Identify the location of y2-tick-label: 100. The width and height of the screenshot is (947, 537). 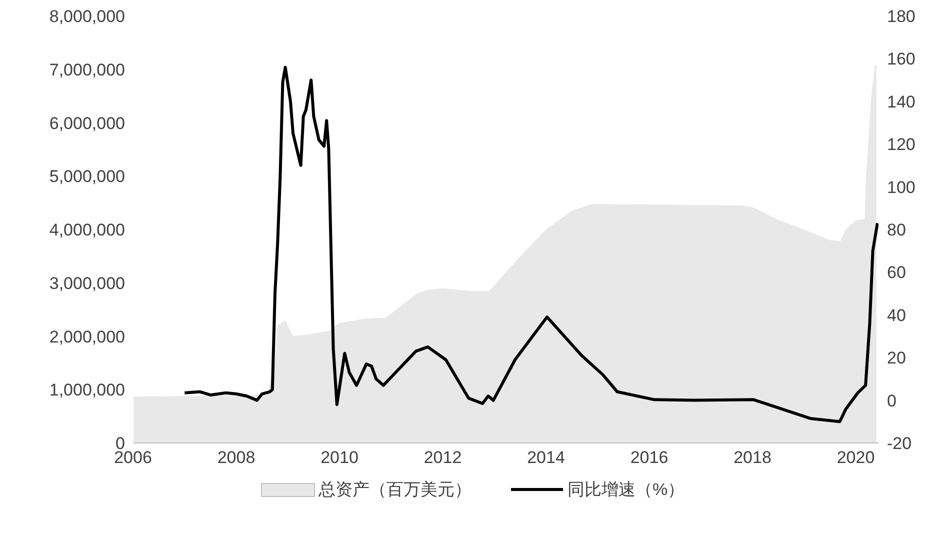
(901, 187).